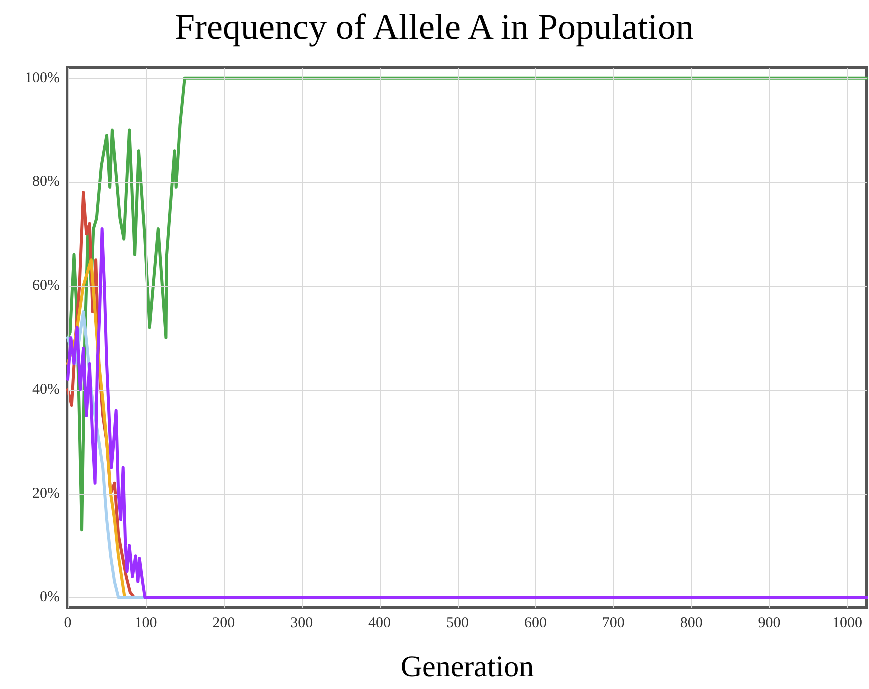  Describe the element at coordinates (302, 624) in the screenshot. I see `x-tick-label: 300` at that location.